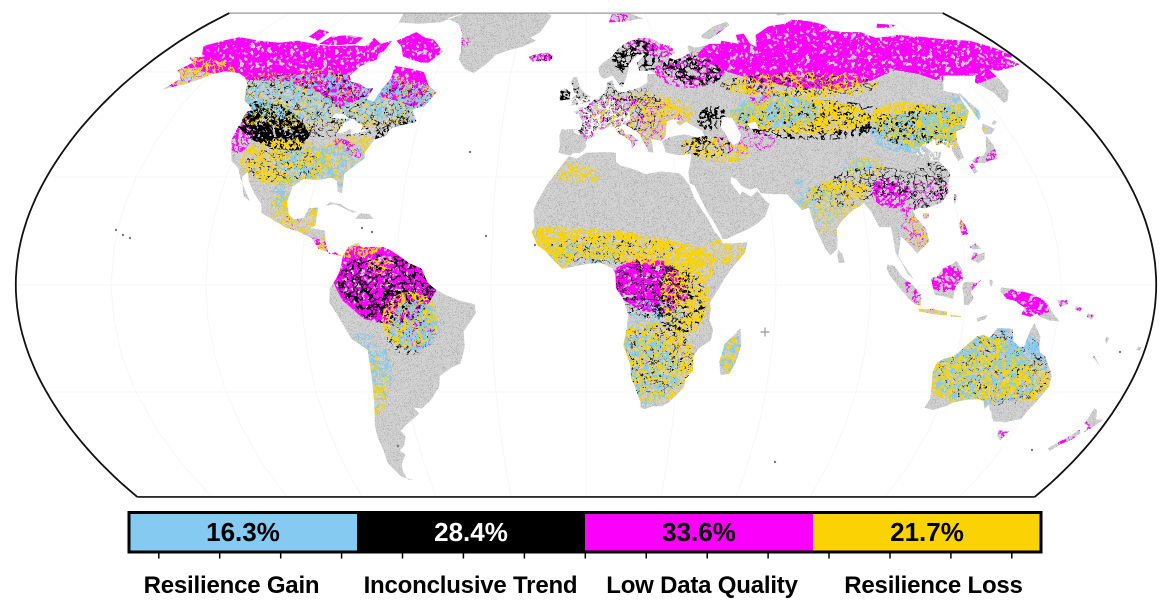  Describe the element at coordinates (471, 585) in the screenshot. I see `svg-text: Inconclusive Trend` at that location.